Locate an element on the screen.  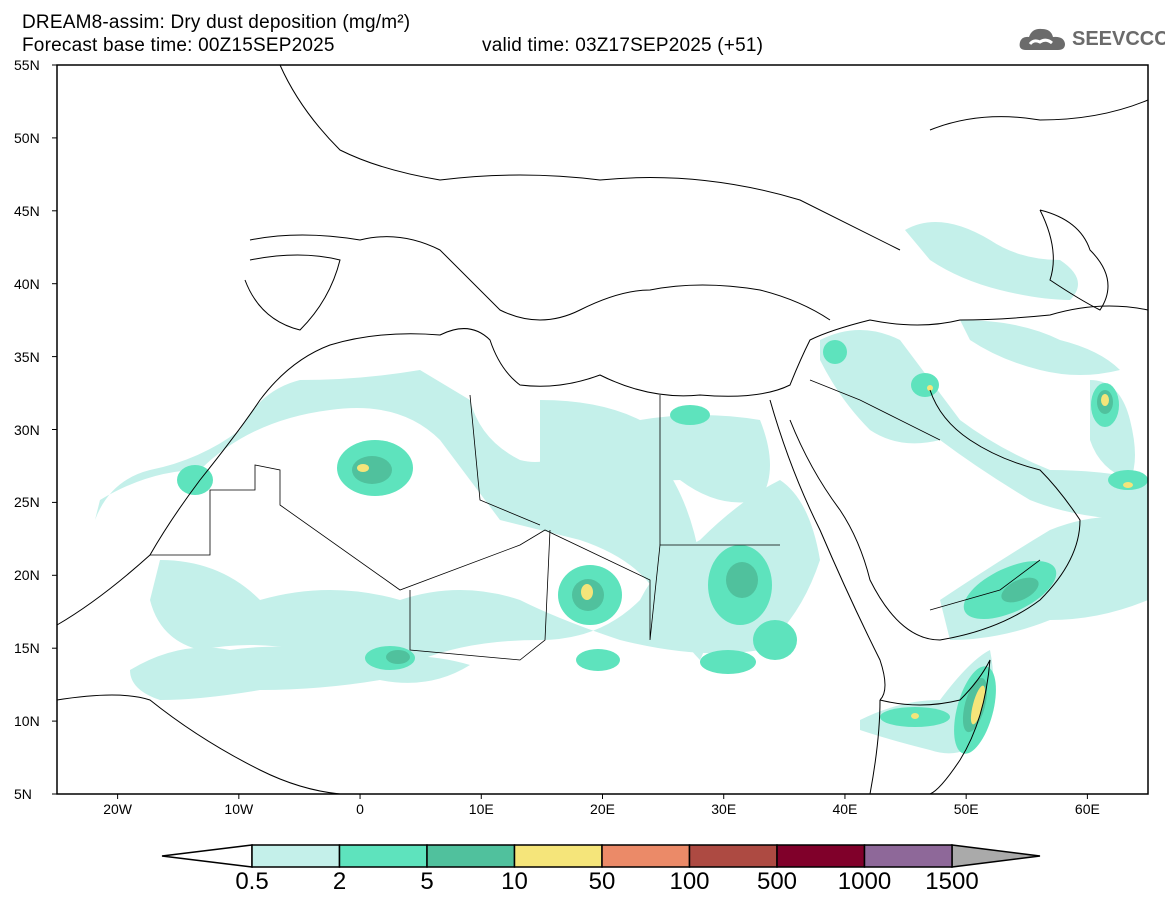
lon-label: 20W is located at coordinates (118, 809).